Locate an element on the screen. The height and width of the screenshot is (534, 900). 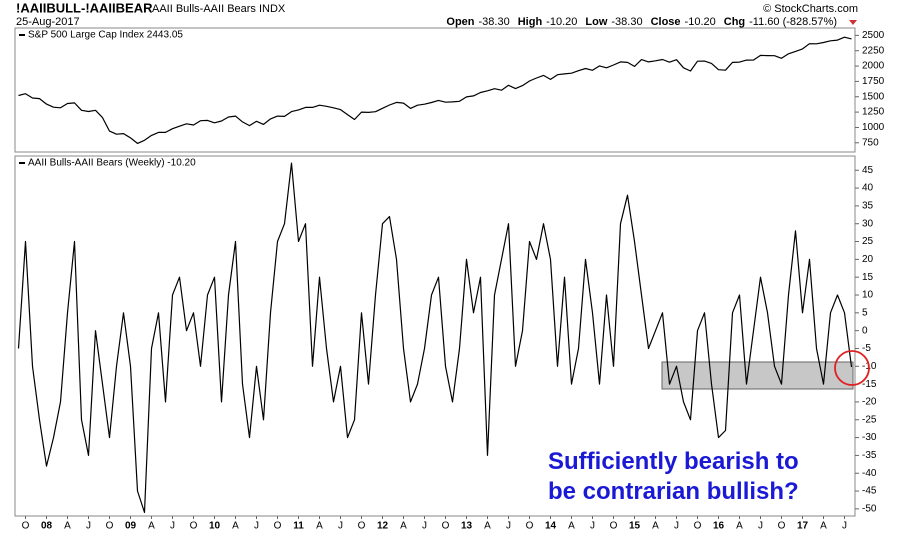
y-tick-label: -40 is located at coordinates (869, 473).